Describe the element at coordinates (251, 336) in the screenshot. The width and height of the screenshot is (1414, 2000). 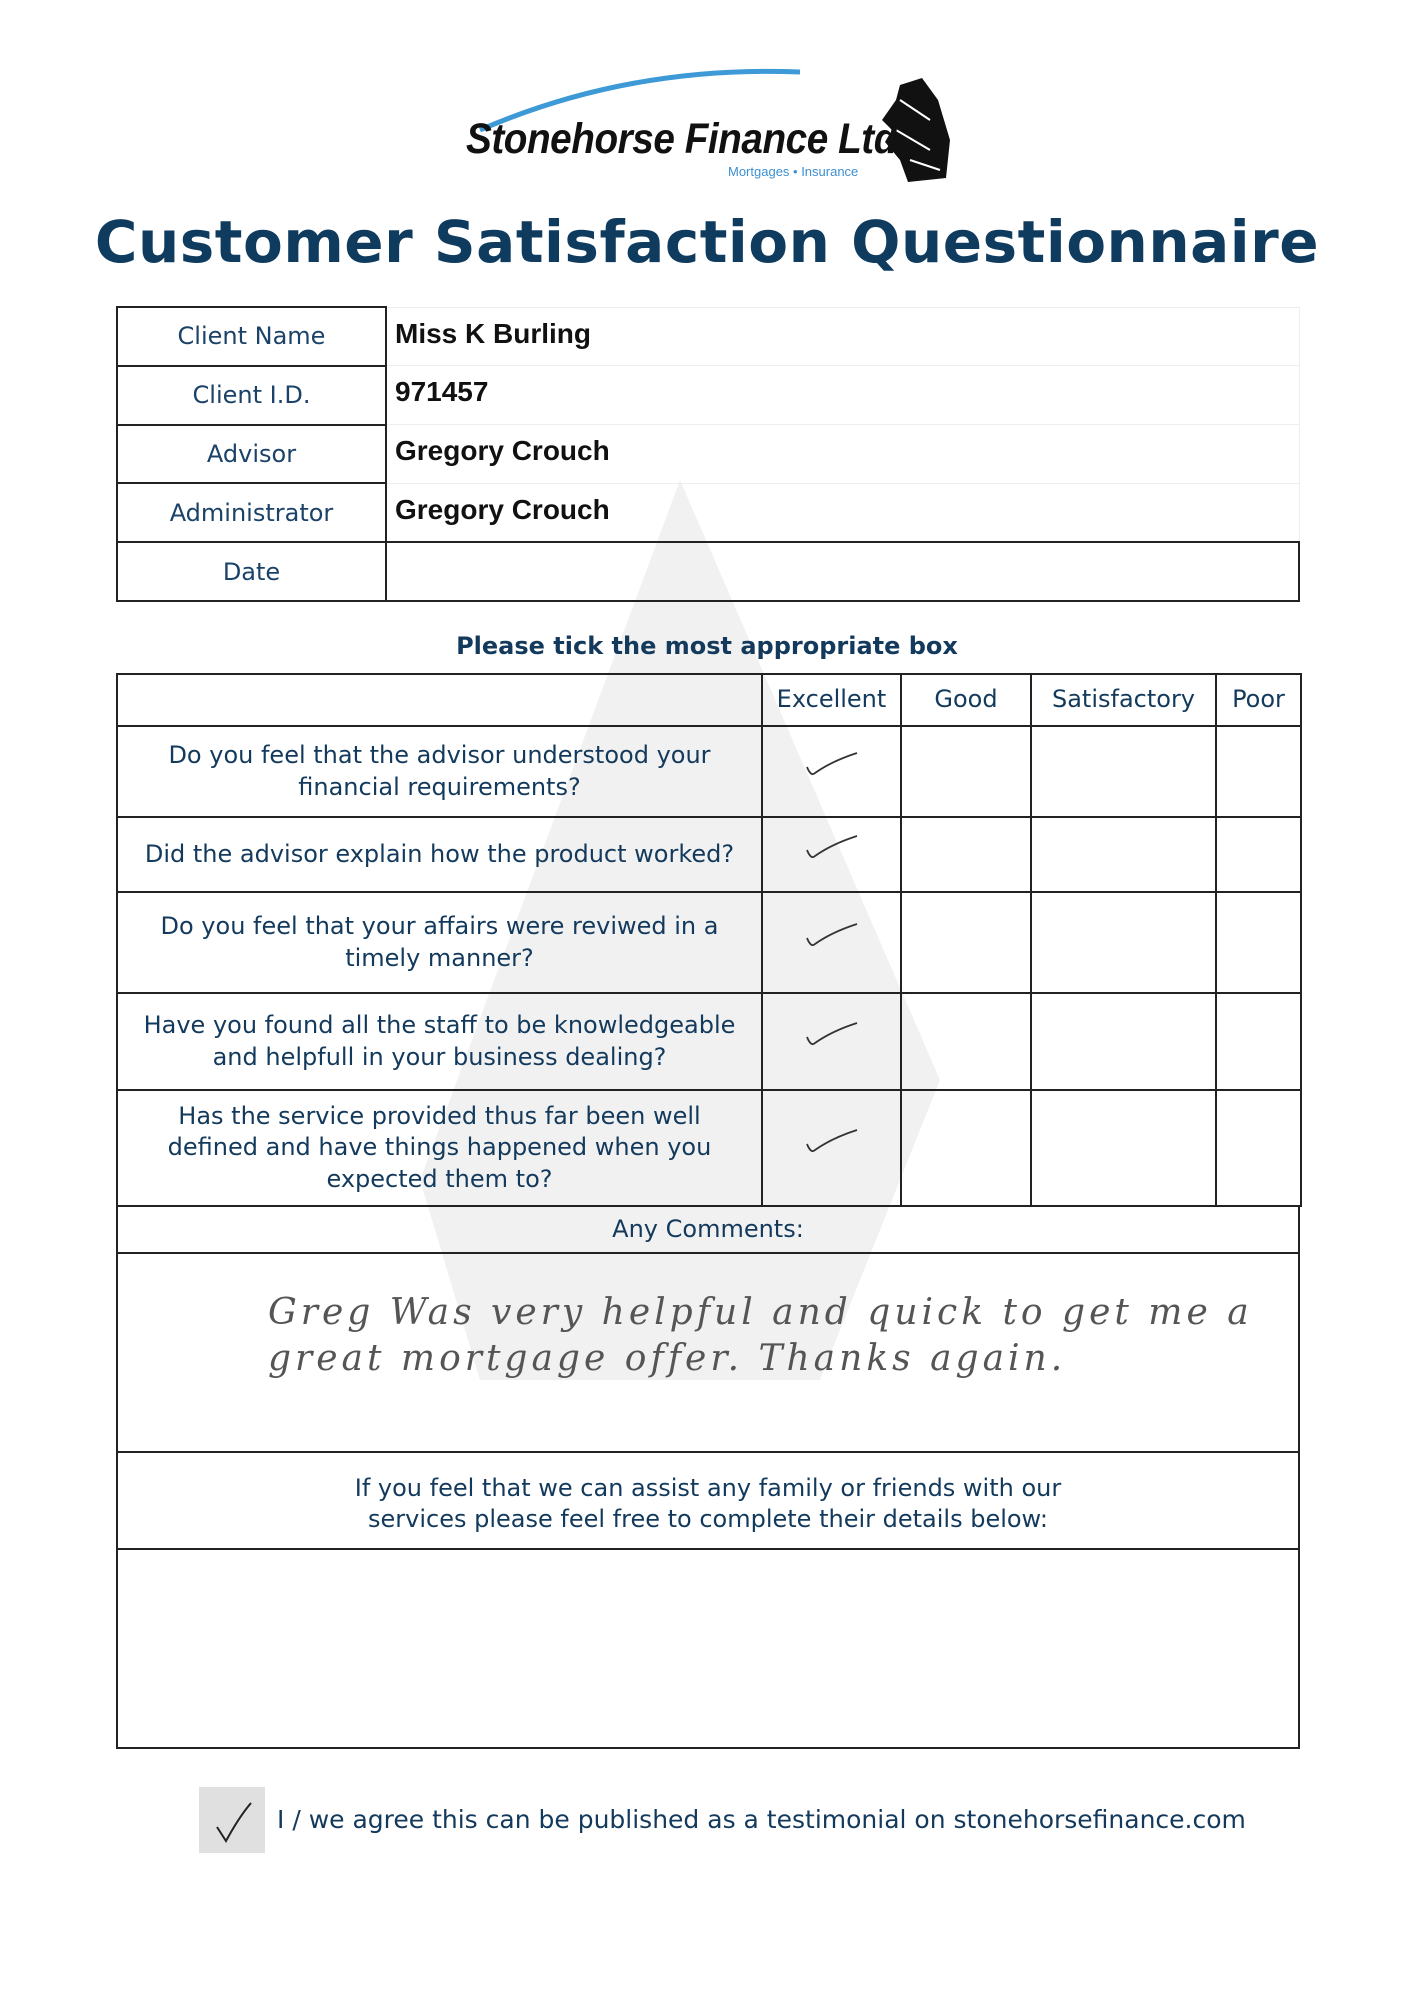
I see `label: Client Name` at that location.